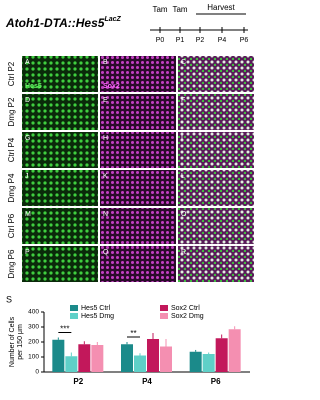  Describe the element at coordinates (33, 327) in the screenshot. I see `y-tick-label: 300` at that location.